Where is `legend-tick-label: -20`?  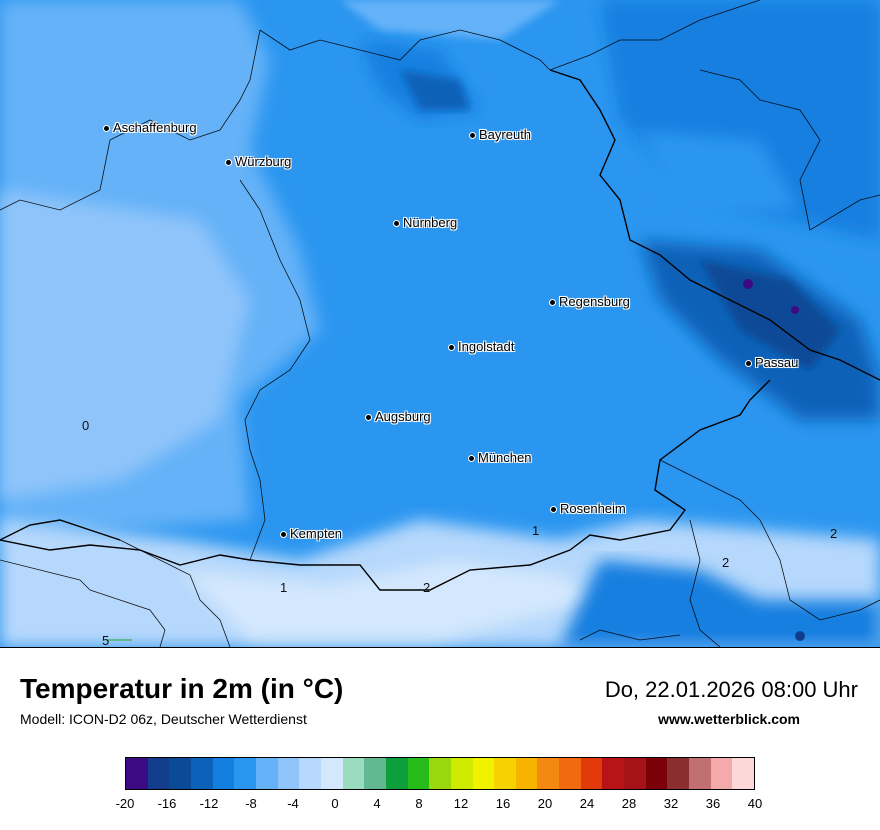 legend-tick-label: -20 is located at coordinates (125, 803).